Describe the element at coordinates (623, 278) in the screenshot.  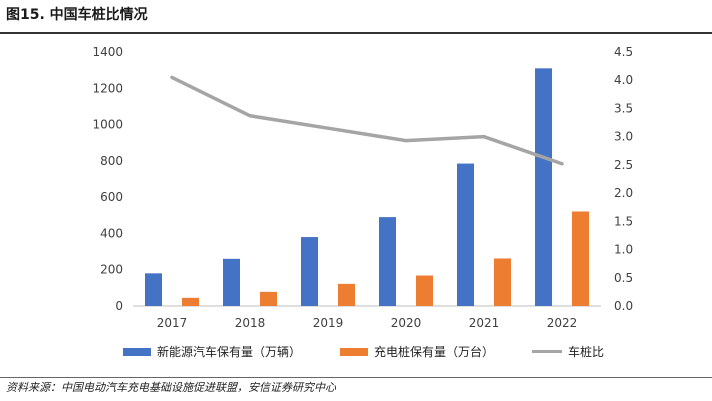
I see `right-tick-label: 0.5` at that location.